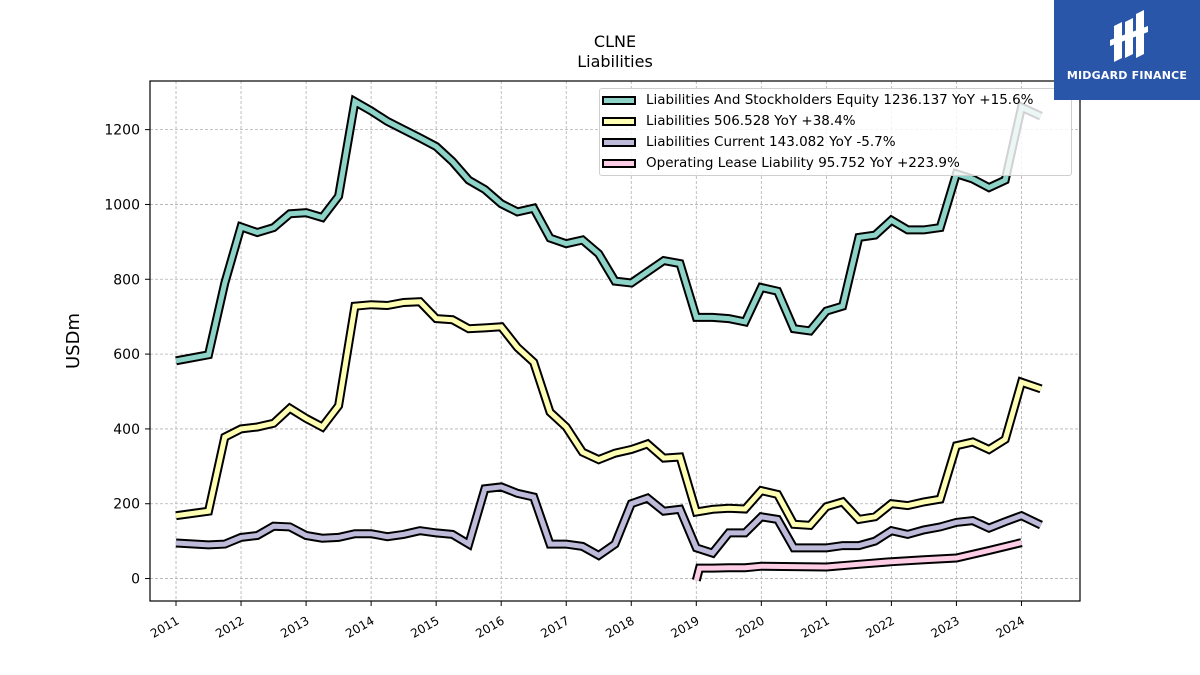 This screenshot has width=1200, height=675. What do you see at coordinates (879, 626) in the screenshot?
I see `x-tick-label: 2022` at bounding box center [879, 626].